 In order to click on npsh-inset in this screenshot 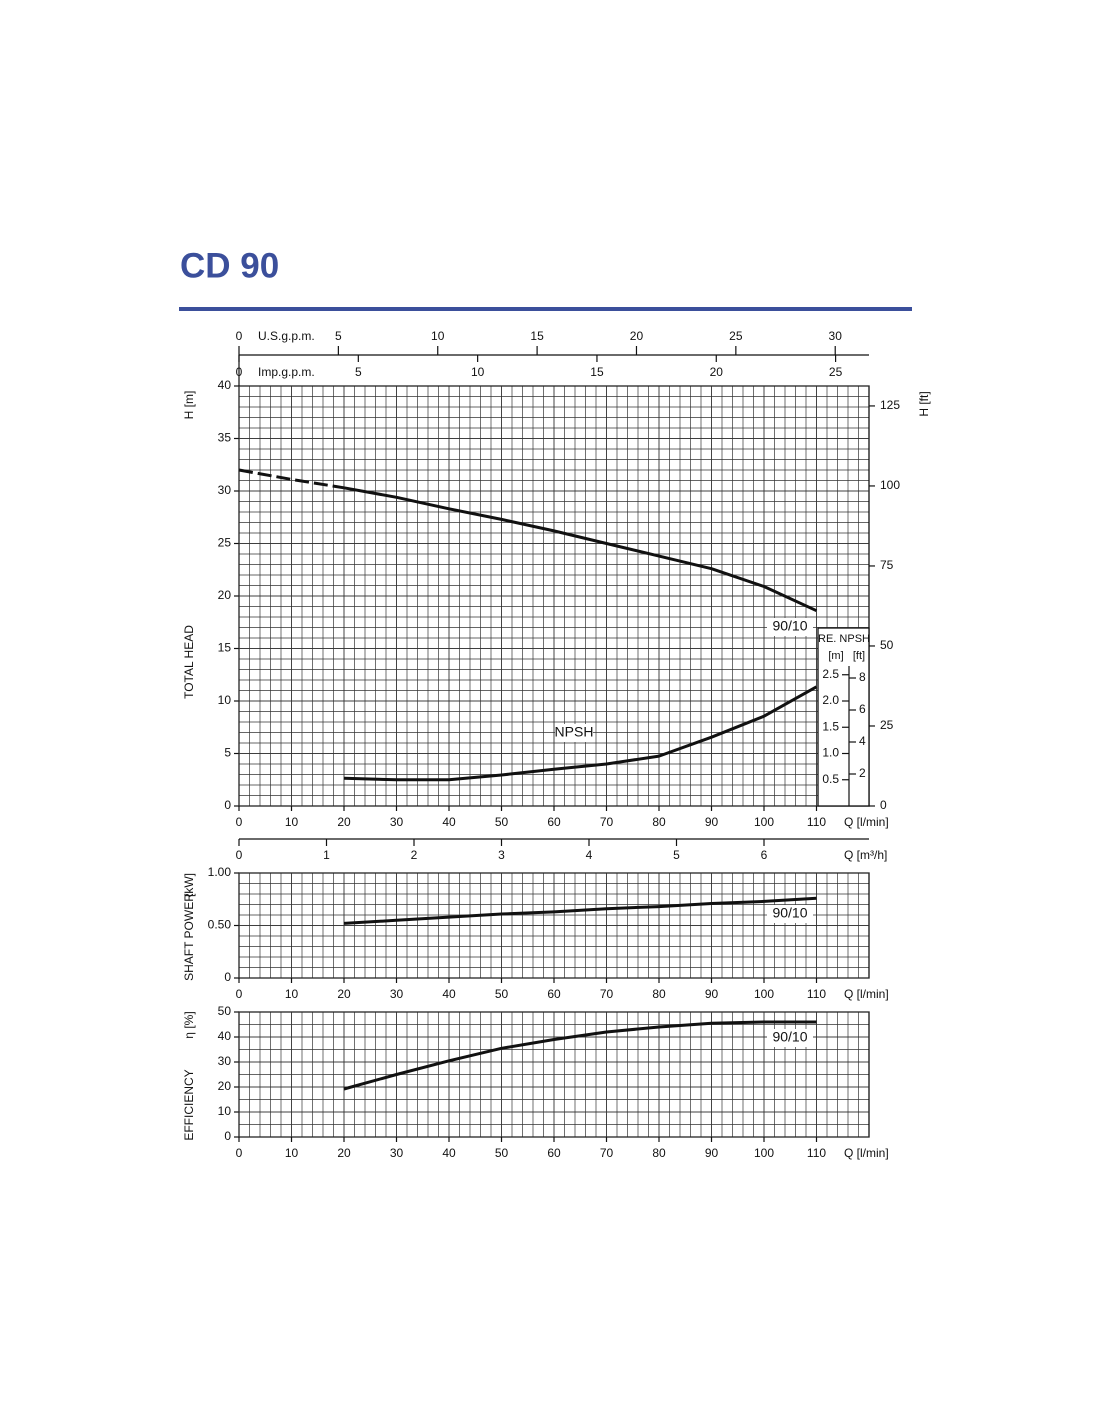, I will do `click(843, 717)`.